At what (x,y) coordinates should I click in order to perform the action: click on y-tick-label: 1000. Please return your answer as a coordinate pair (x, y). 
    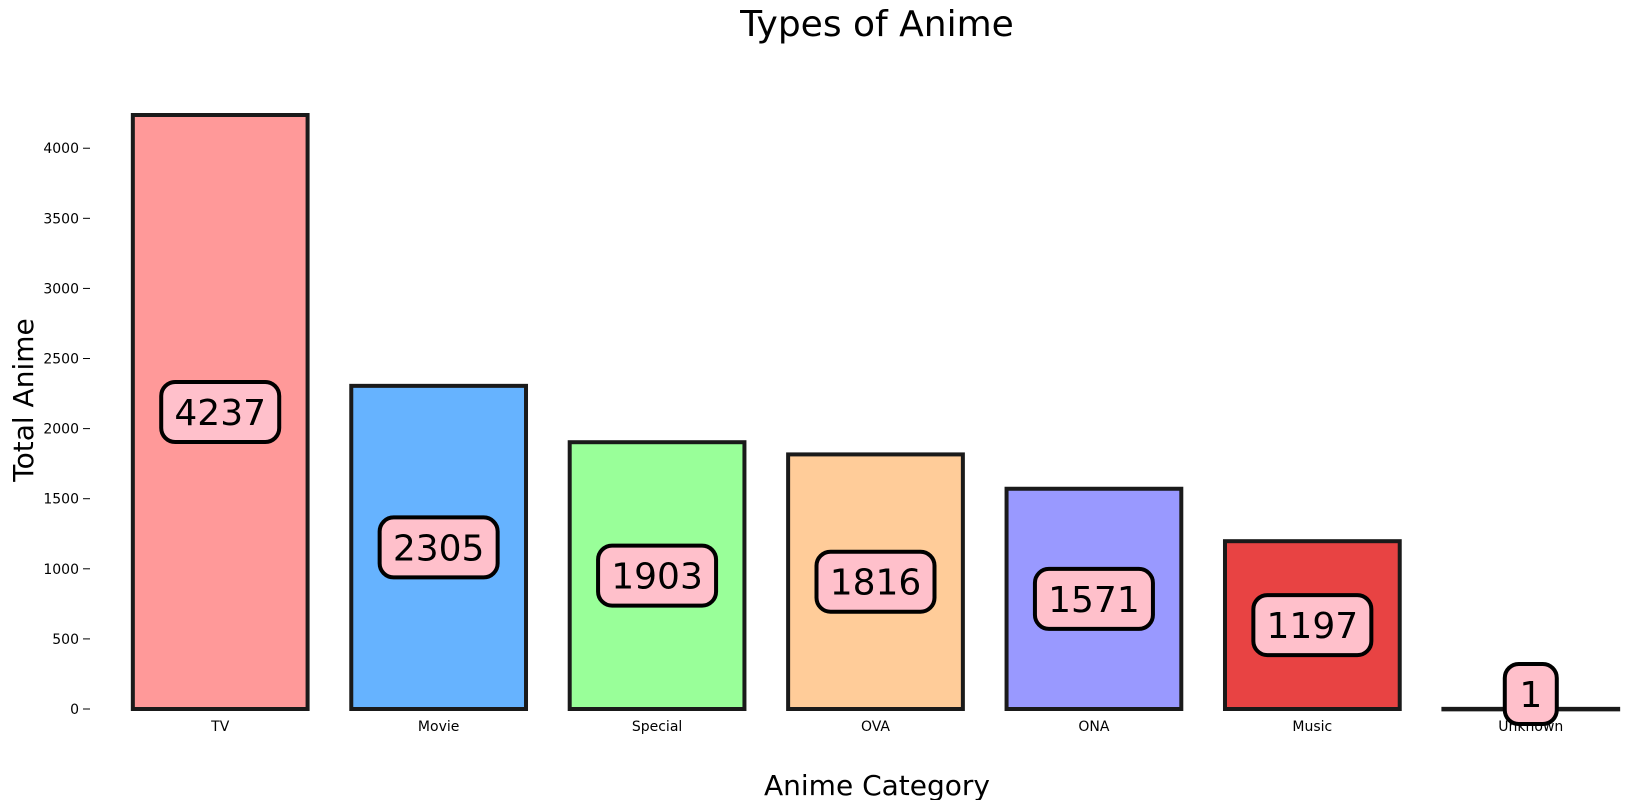
    Looking at the image, I should click on (61, 570).